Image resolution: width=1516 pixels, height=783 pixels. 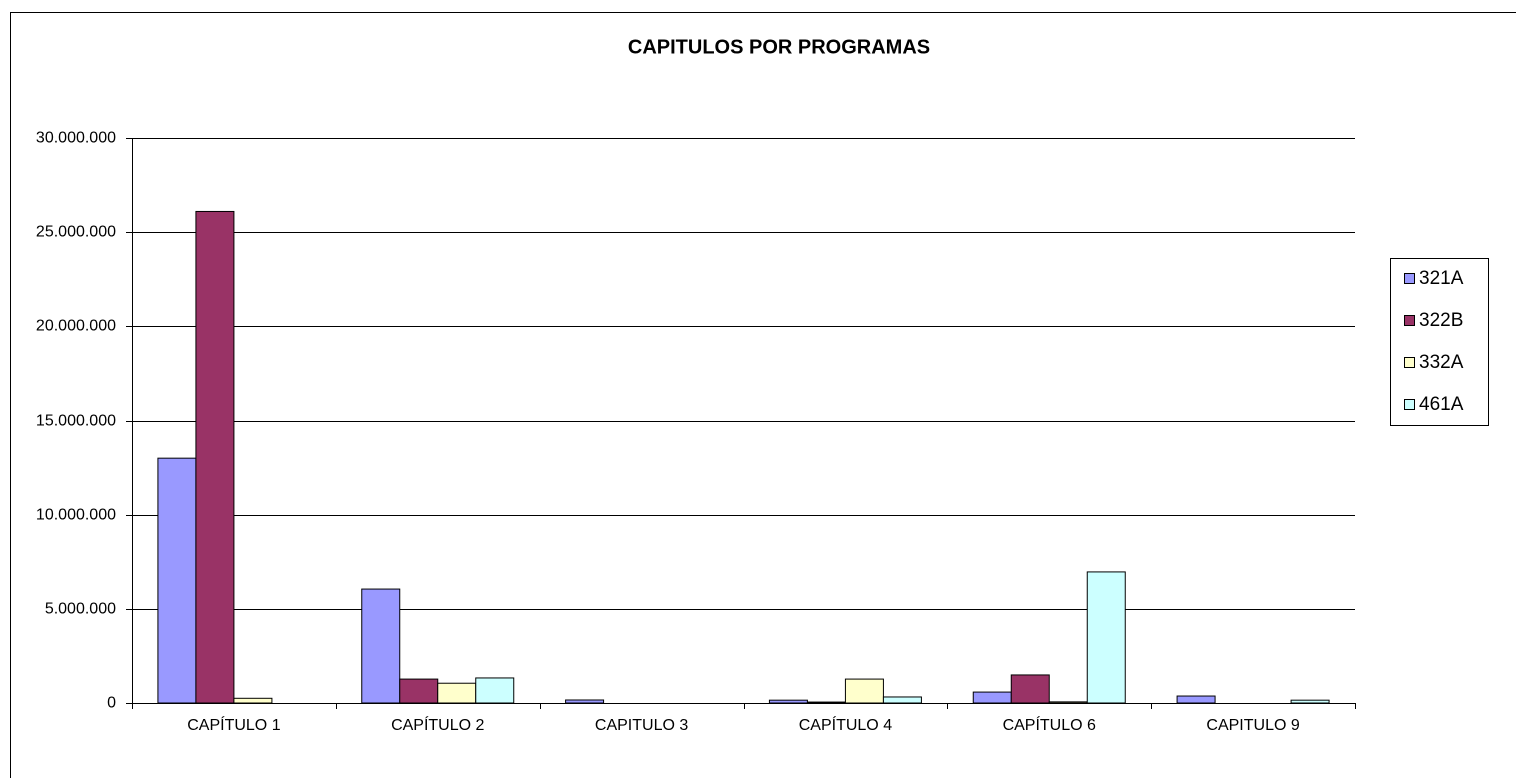 I want to click on legend-label: 321A, so click(x=1441, y=278).